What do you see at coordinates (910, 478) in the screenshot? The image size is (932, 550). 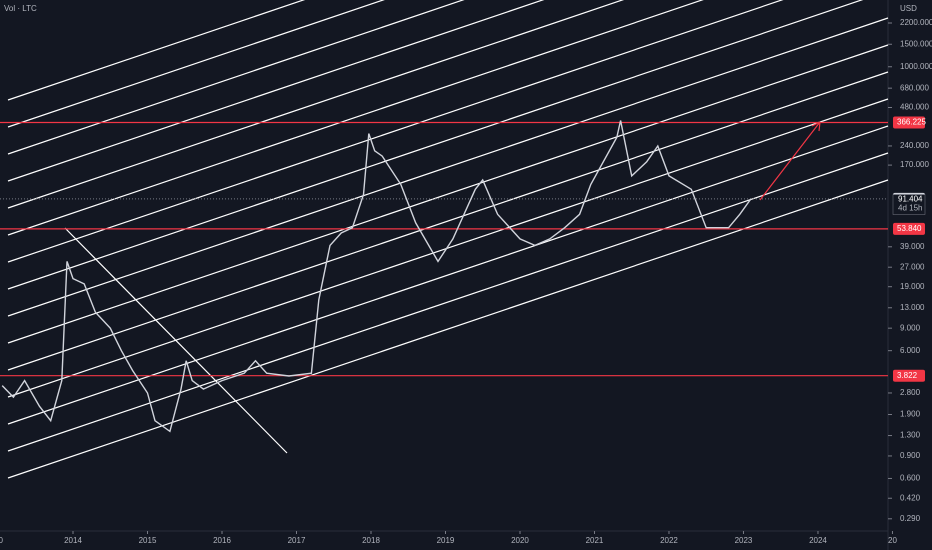 I see `y-tick-label: 0.600` at bounding box center [910, 478].